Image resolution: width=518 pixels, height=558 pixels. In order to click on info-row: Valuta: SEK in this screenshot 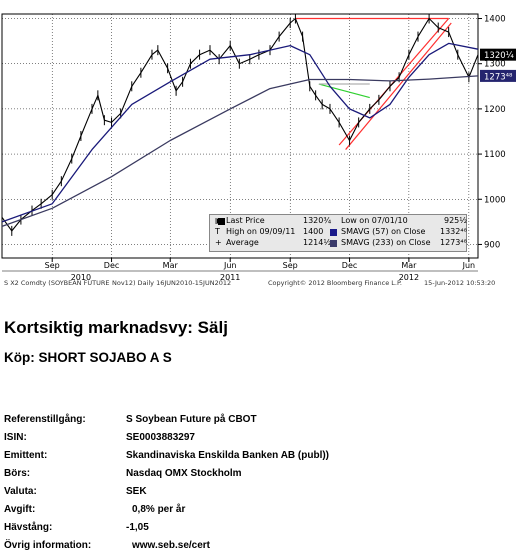, I will do `click(254, 495)`.